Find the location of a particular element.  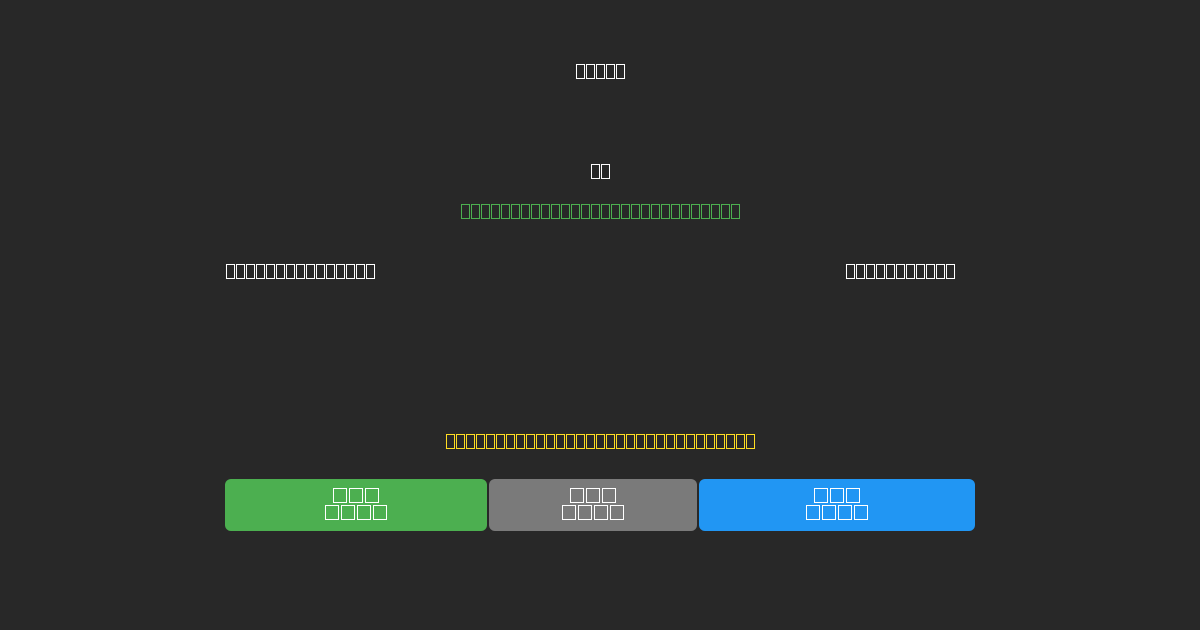

action-button-row is located at coordinates (600, 505).